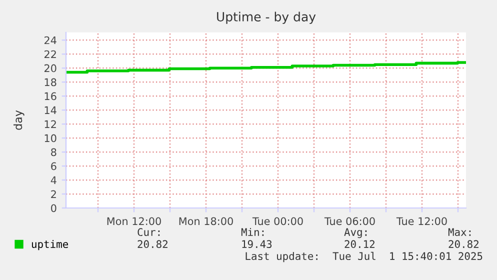  Describe the element at coordinates (50, 124) in the screenshot. I see `y-tick-label: 12` at that location.